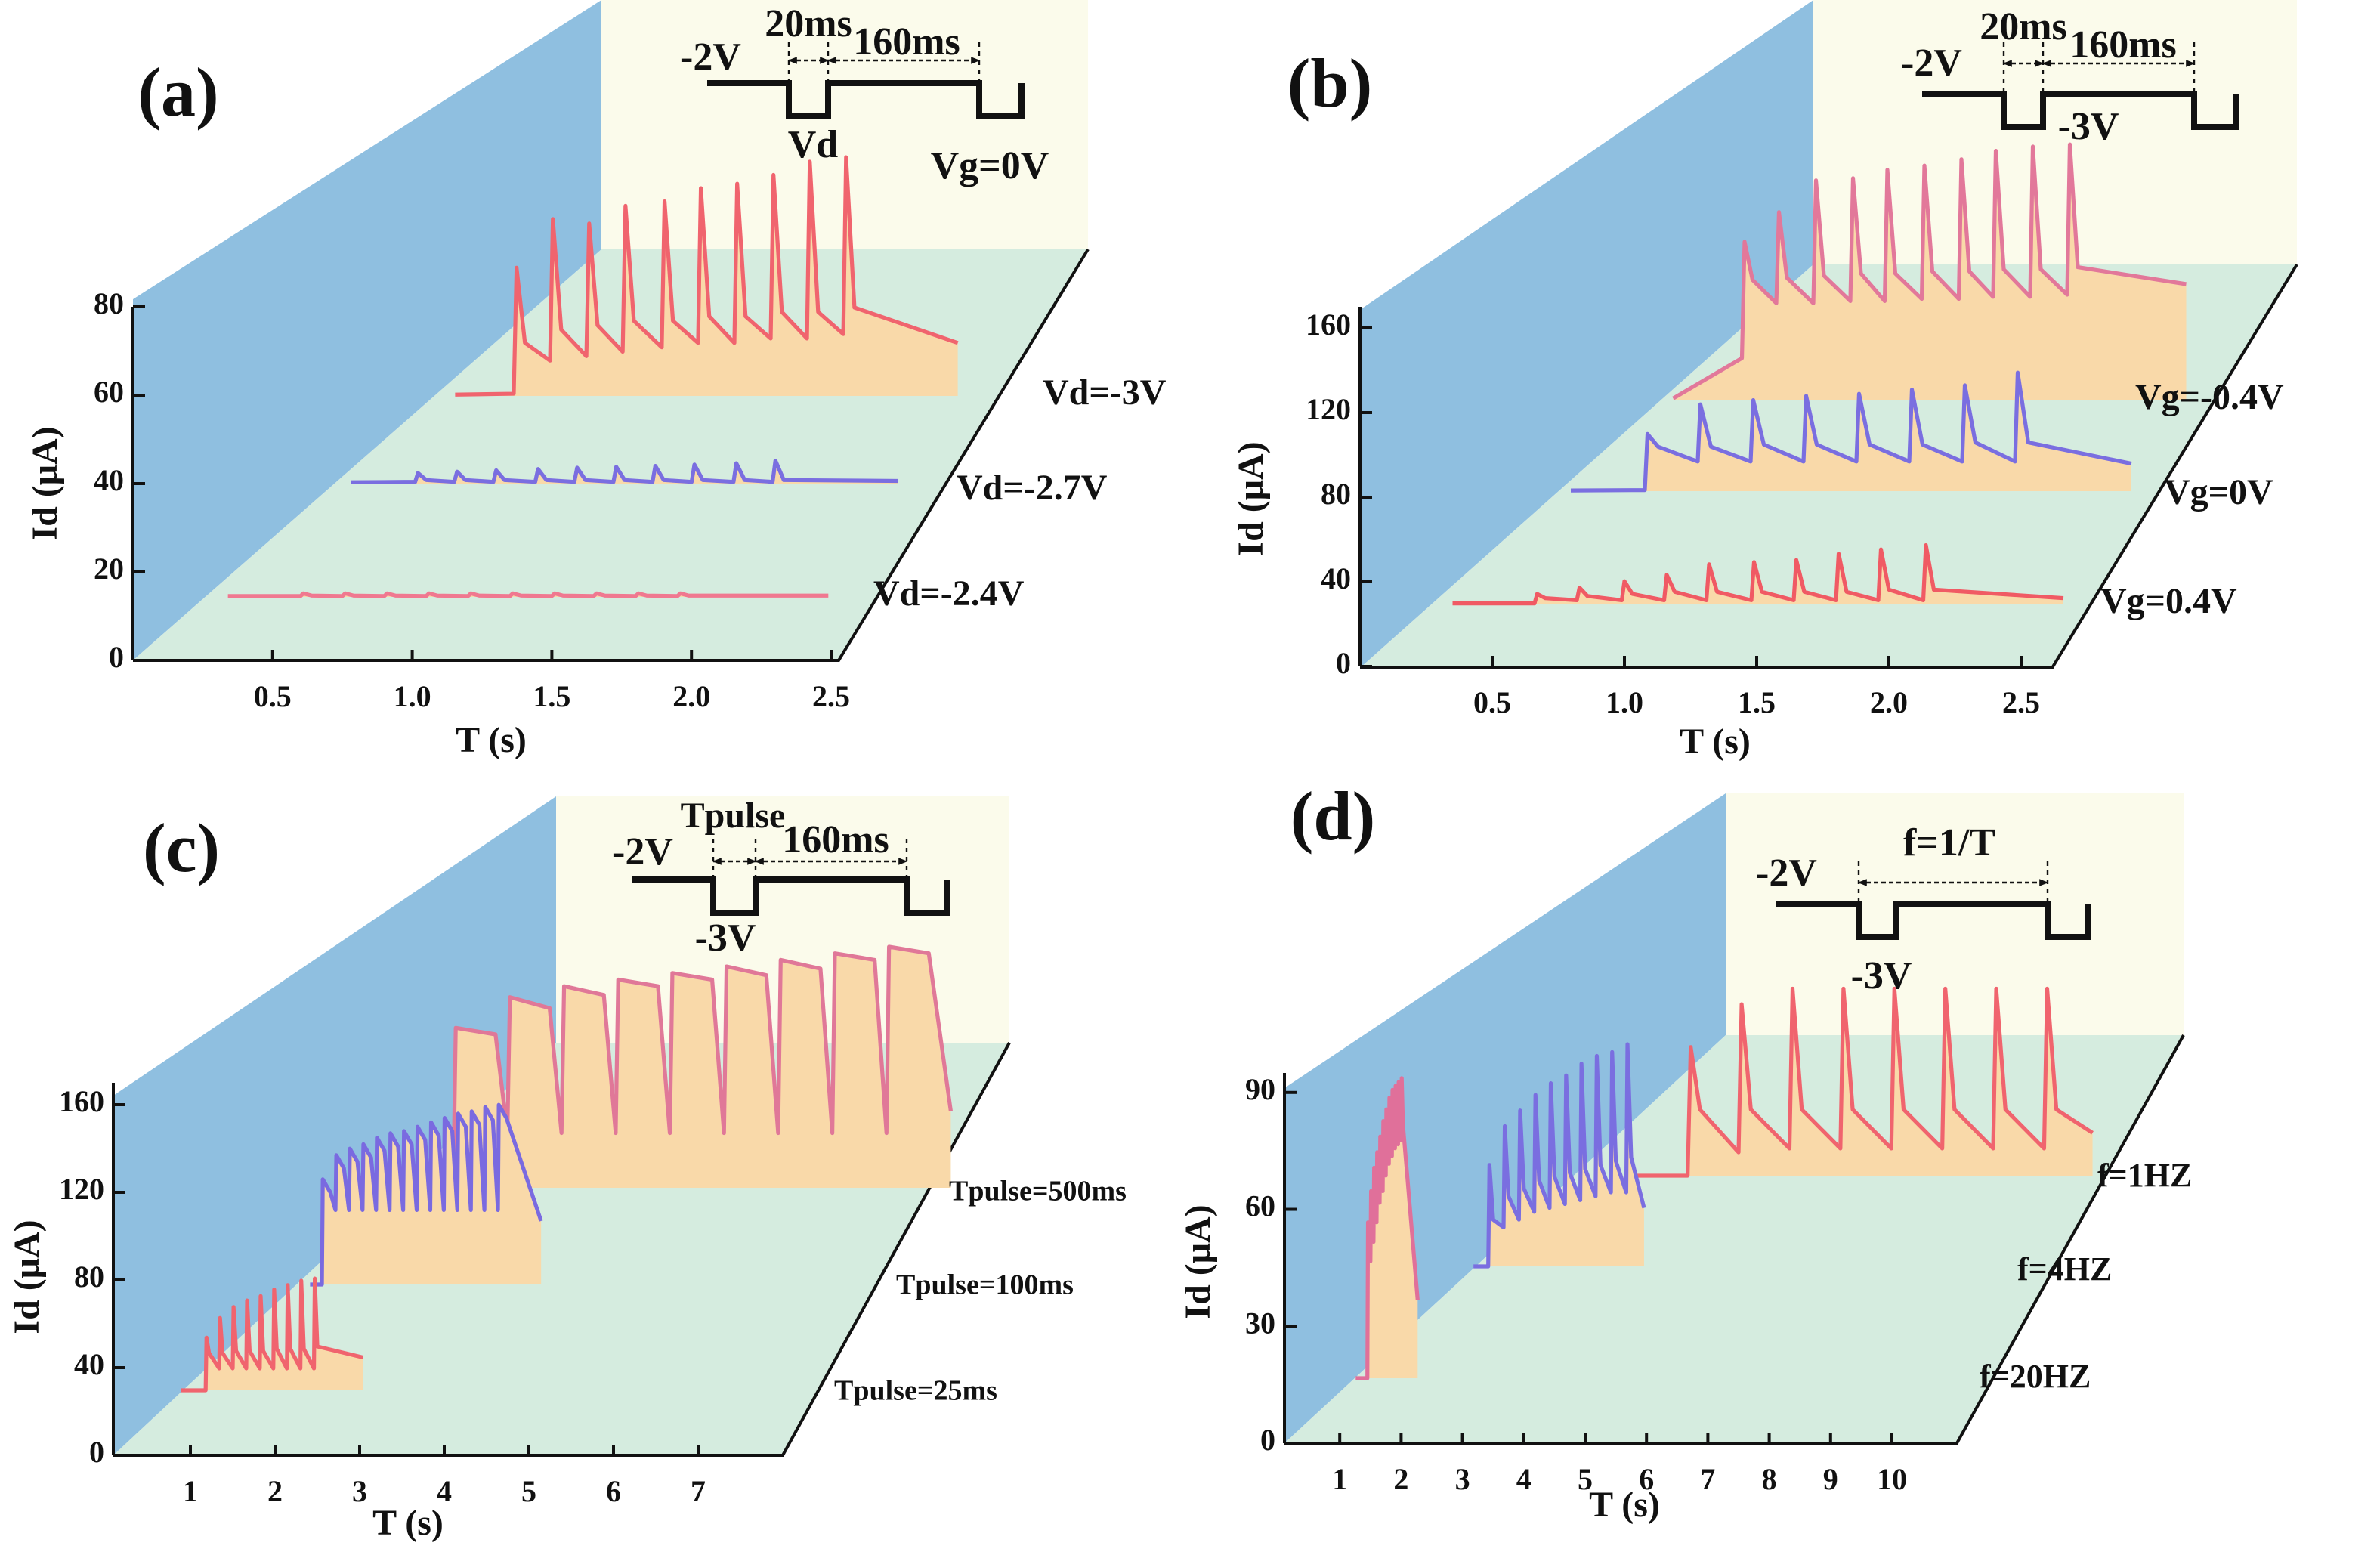 The width and height of the screenshot is (2380, 1555). I want to click on series-label: Vd=-2.7V, so click(1032, 488).